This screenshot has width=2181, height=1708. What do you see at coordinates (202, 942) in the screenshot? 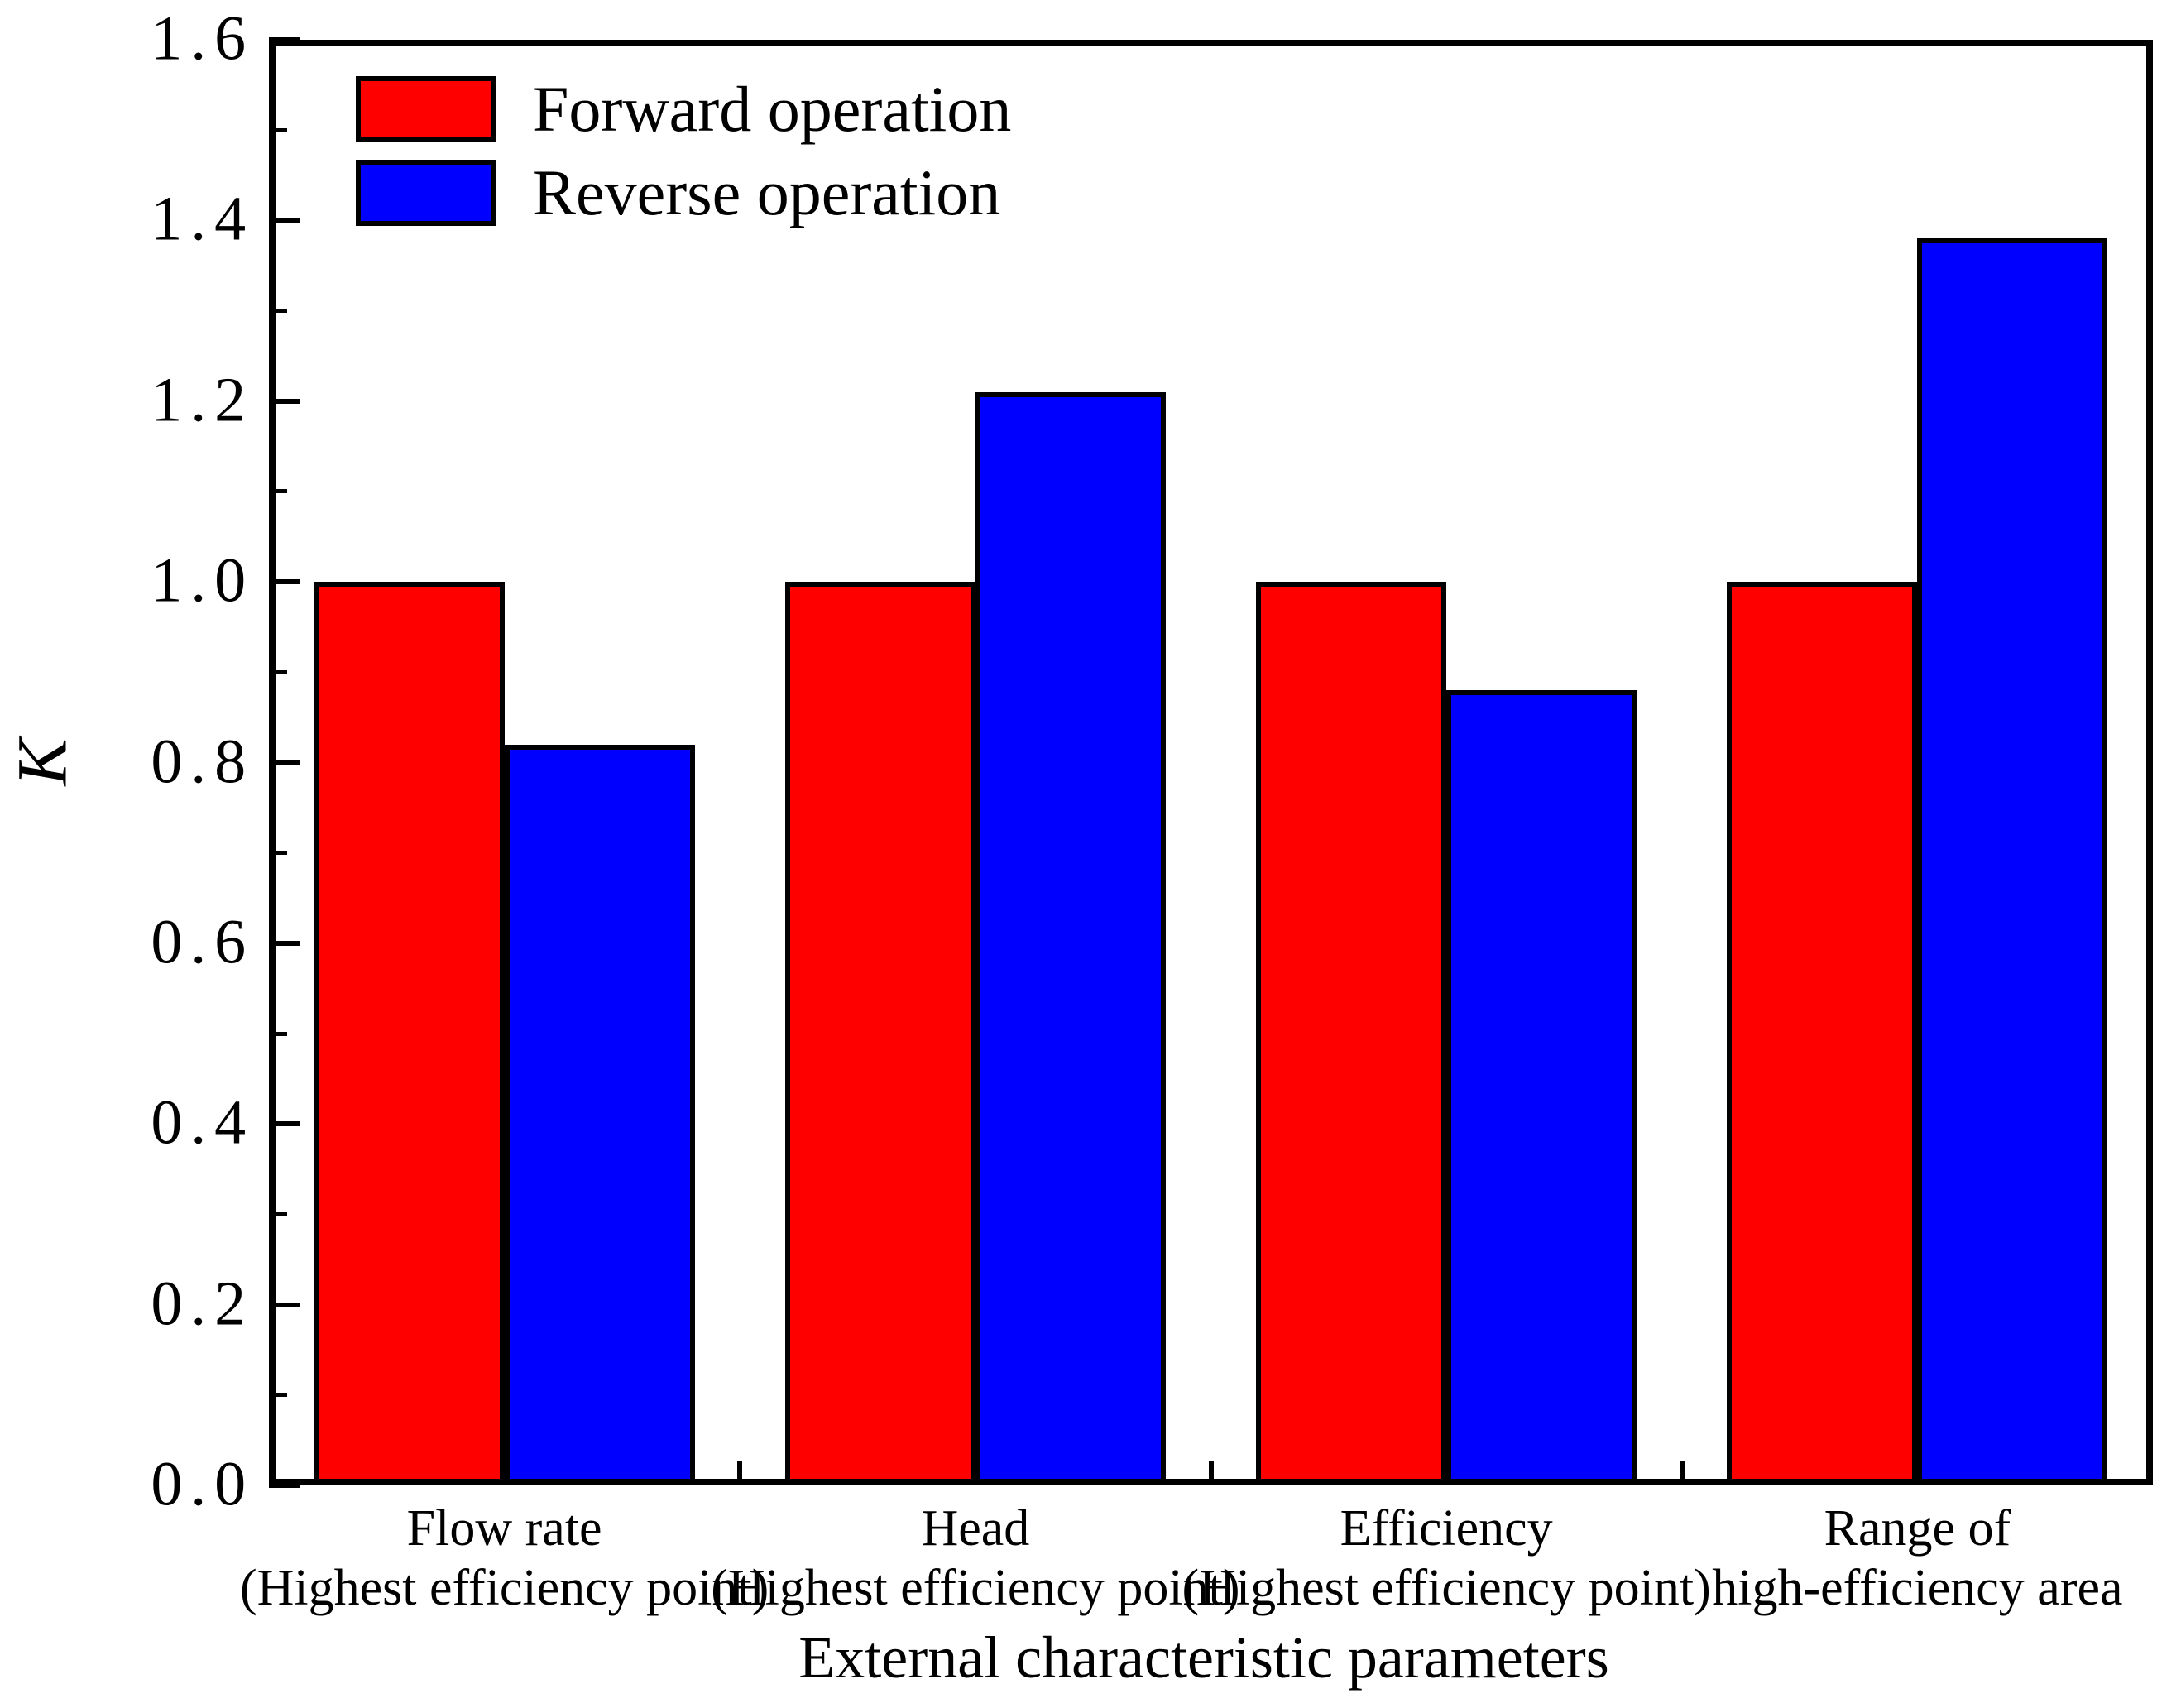
I see `y-tick-label: 0.6` at bounding box center [202, 942].